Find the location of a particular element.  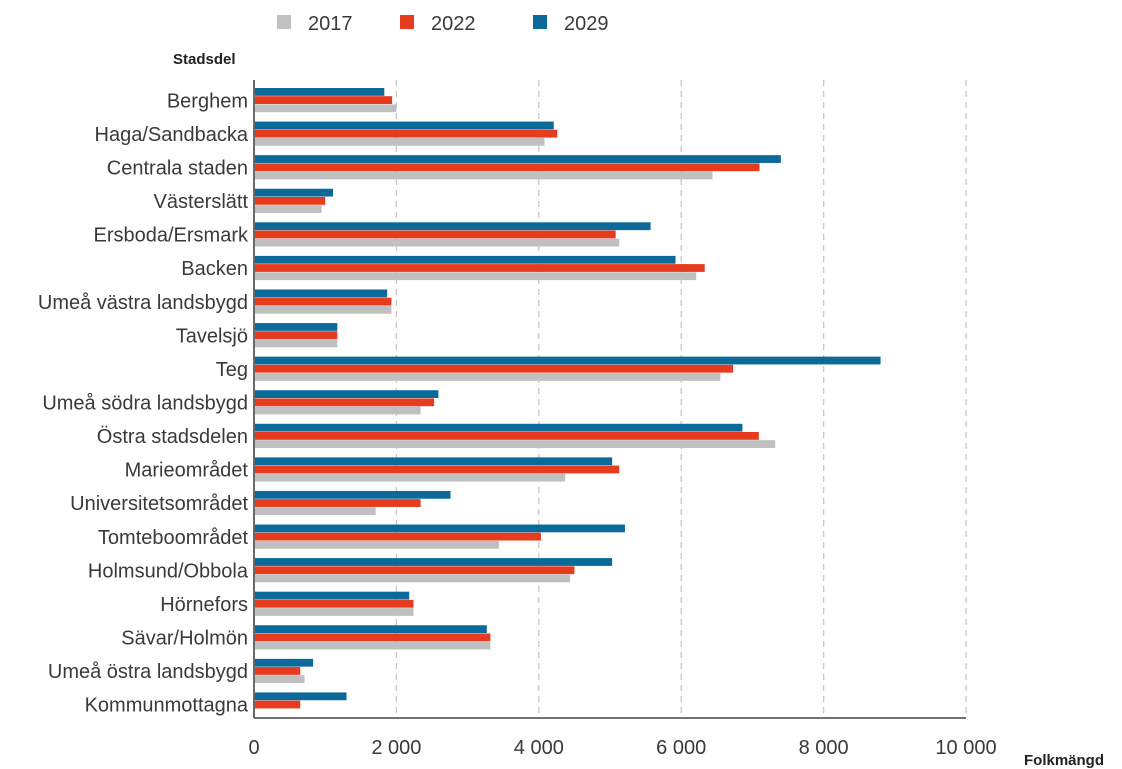

y-axis-title: Stadsdel is located at coordinates (204, 59).